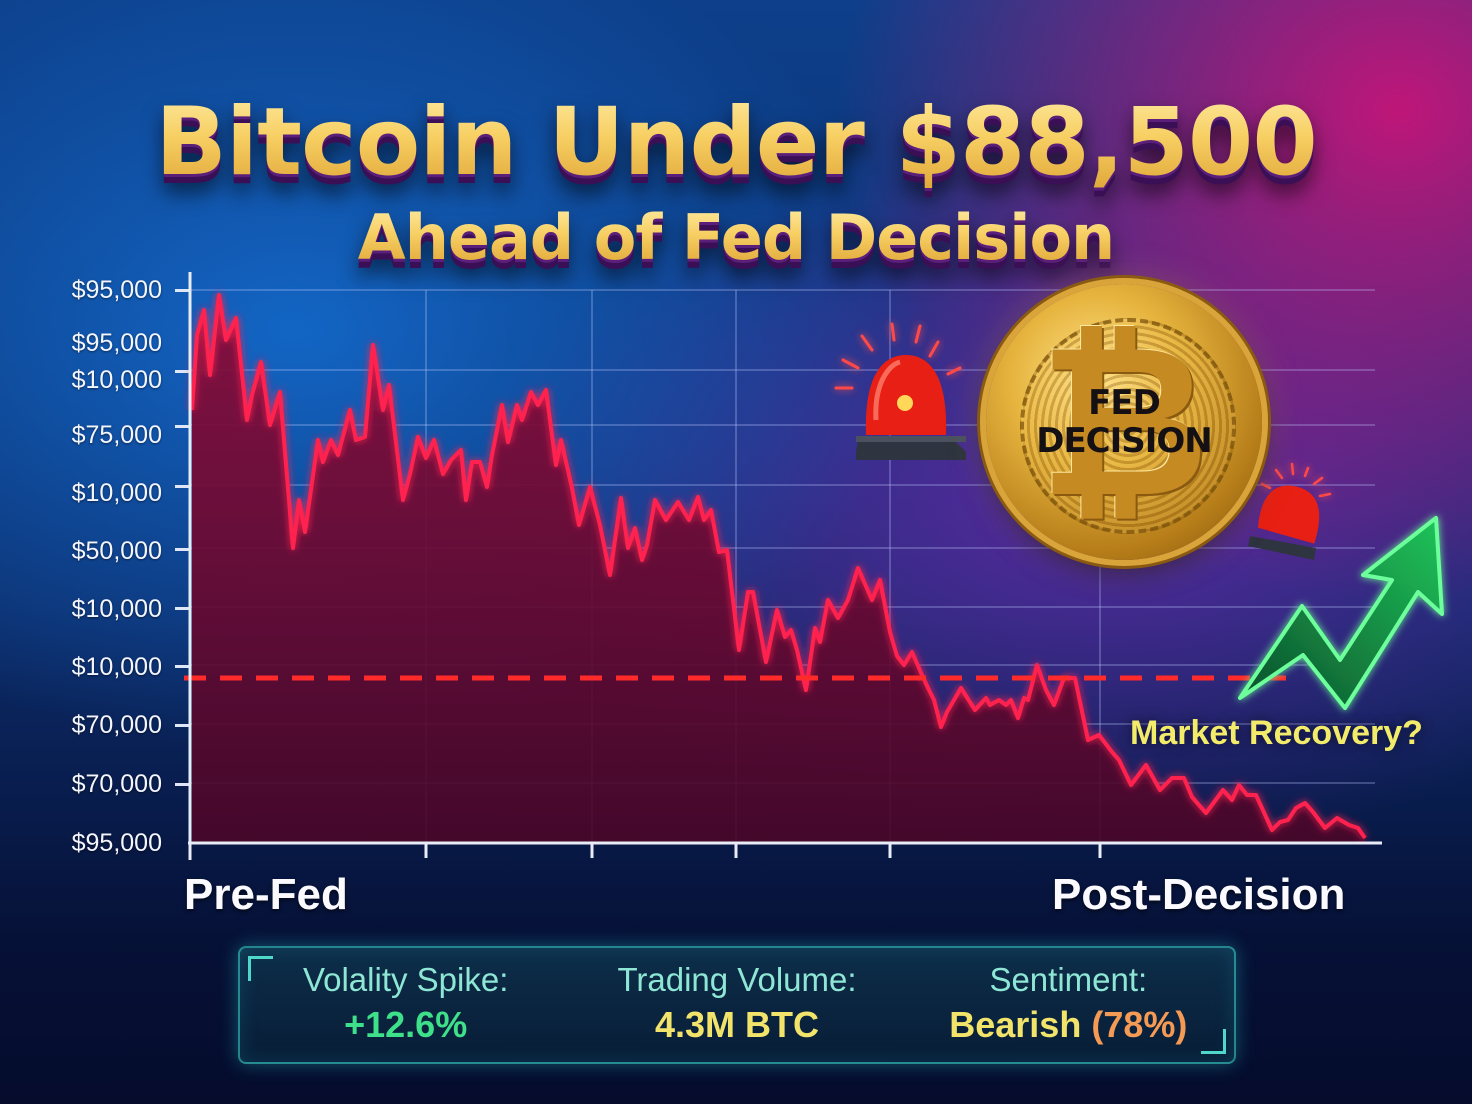  I want to click on coin-label: FED DECISION, so click(1124, 422).